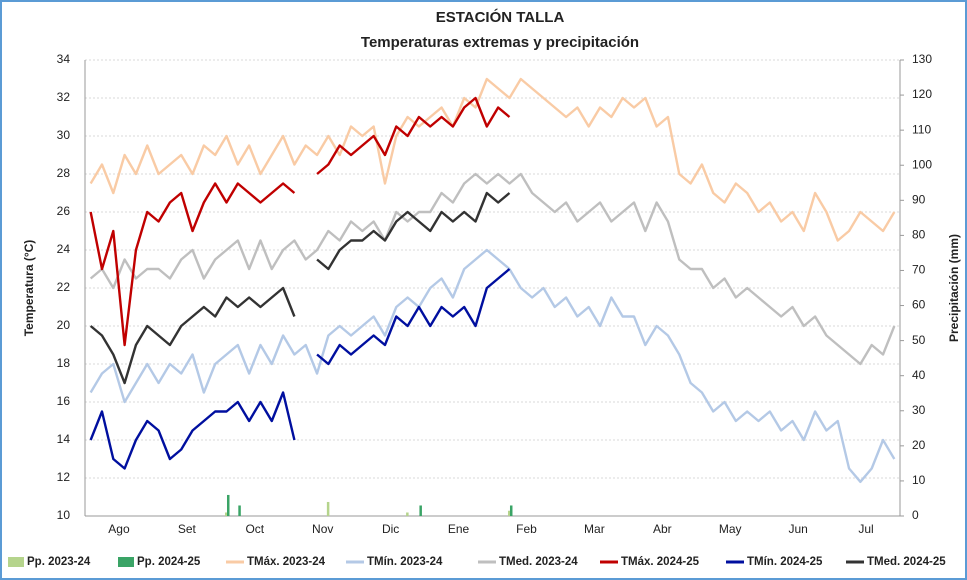 Image resolution: width=967 pixels, height=580 pixels. I want to click on legend-label: TMáx. 2023-24, so click(286, 562).